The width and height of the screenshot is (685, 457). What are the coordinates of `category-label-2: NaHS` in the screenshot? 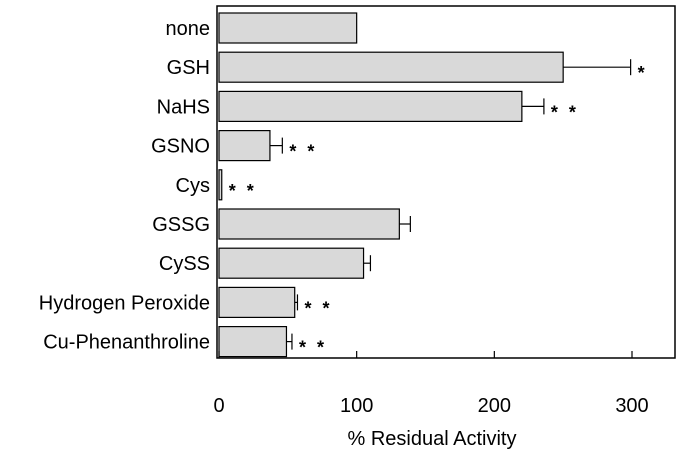 It's located at (183, 107).